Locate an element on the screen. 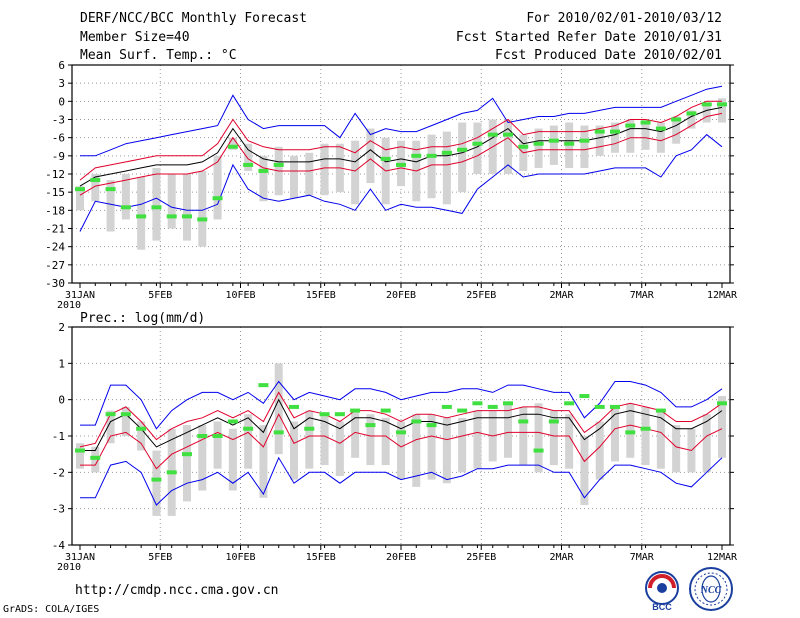  x-tick-label: 15FEB is located at coordinates (321, 295).